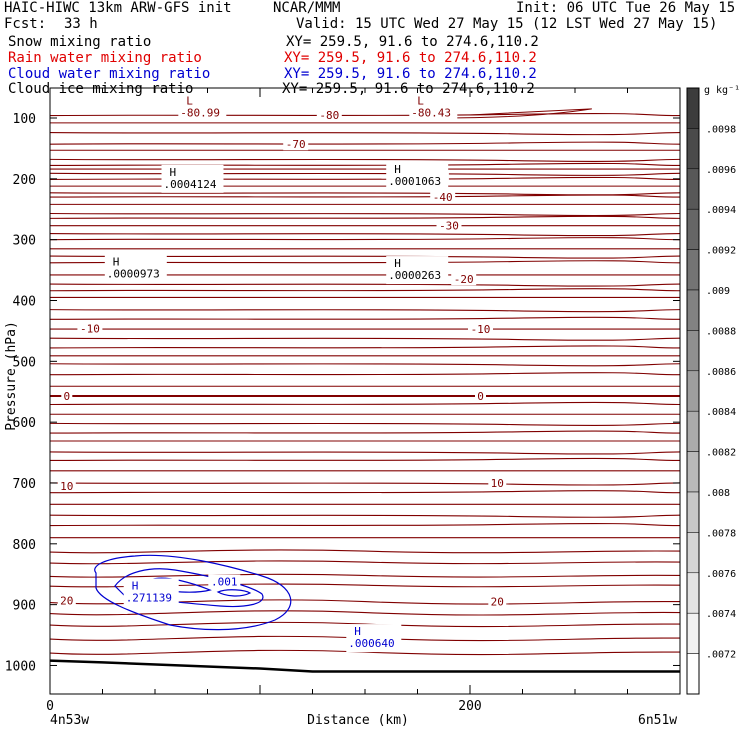  Describe the element at coordinates (307, 8) in the screenshot. I see `org-label: NCAR/MMM` at that location.